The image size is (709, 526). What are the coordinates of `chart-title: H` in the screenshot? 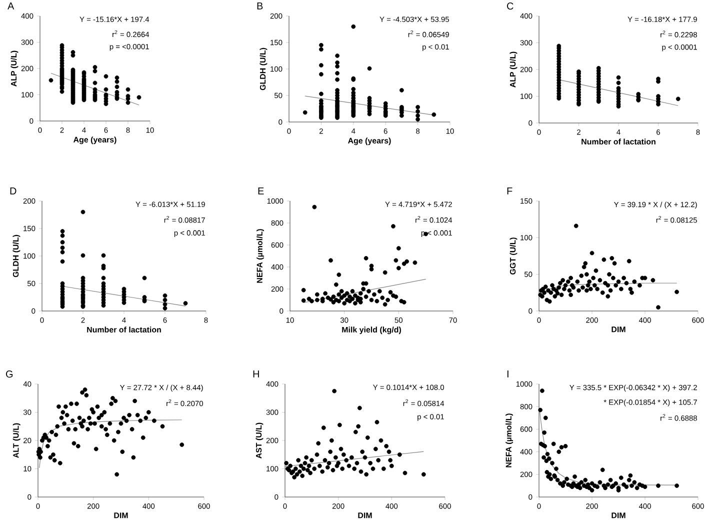 It's located at (256, 374).